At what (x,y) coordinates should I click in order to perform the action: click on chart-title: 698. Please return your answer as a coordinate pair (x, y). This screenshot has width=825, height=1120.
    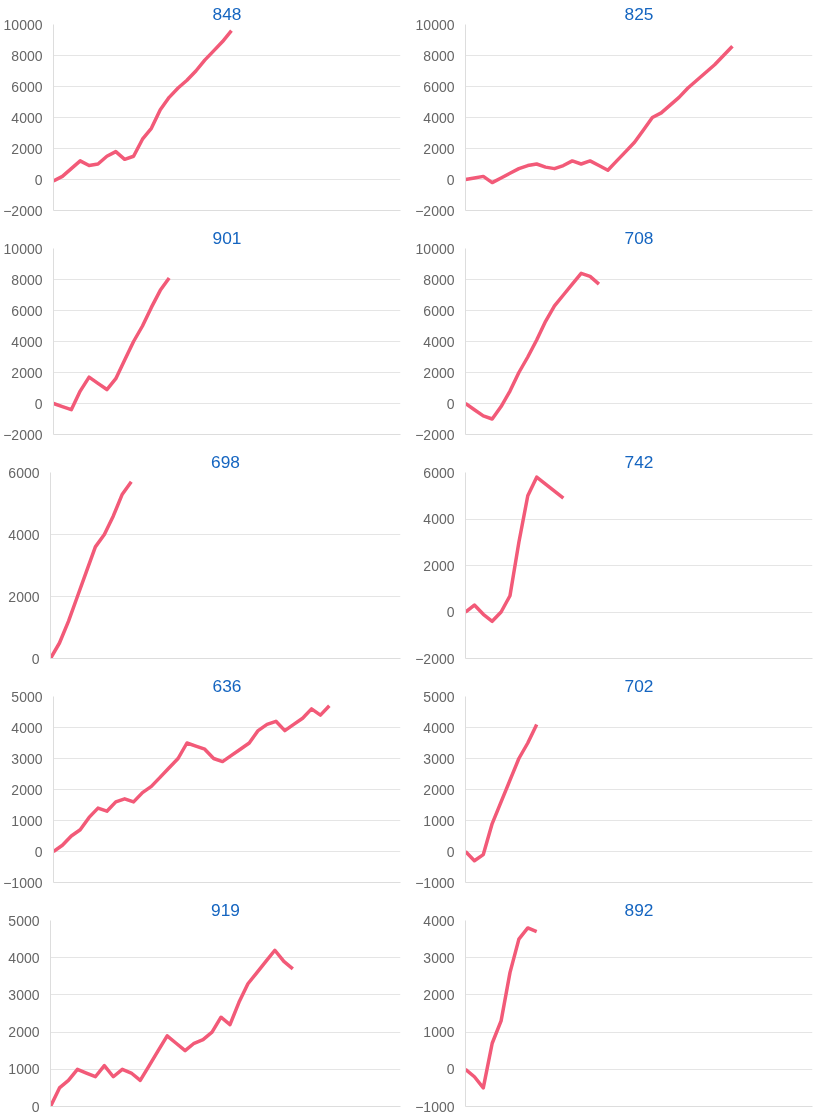
    Looking at the image, I should click on (225, 461).